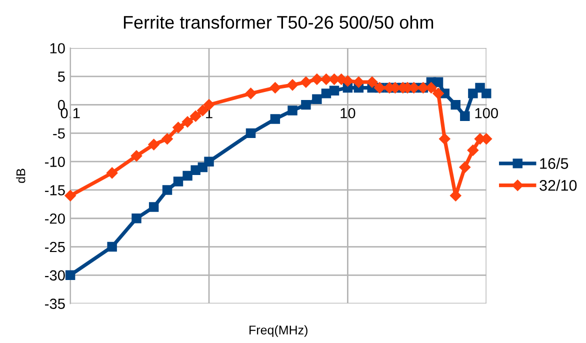  I want to click on x-tick-label: 10, so click(348, 113).